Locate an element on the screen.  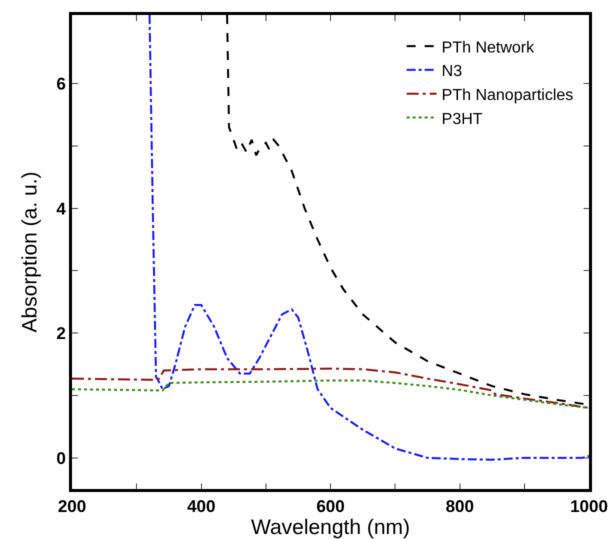
y-tick-label: 2 is located at coordinates (61, 334).